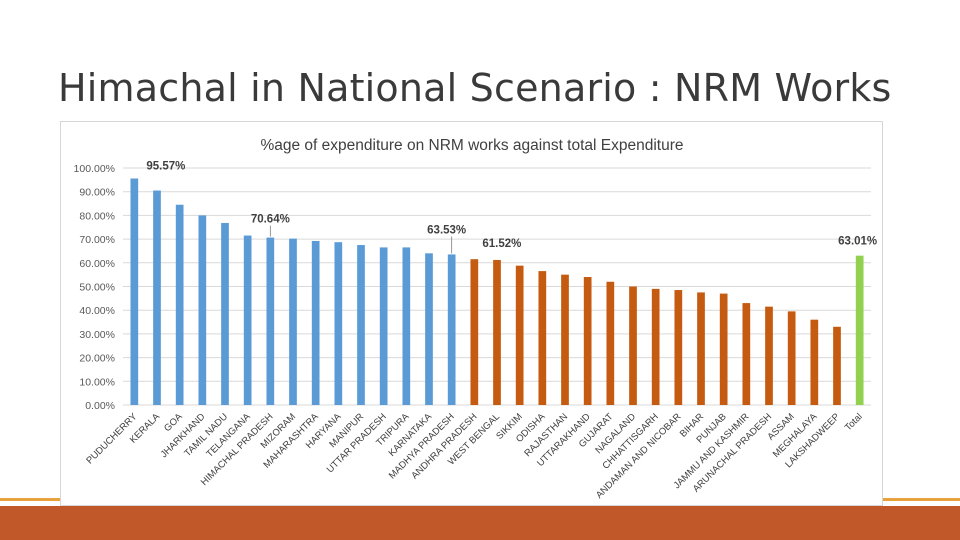  I want to click on data-label: 61.52%, so click(501, 244).